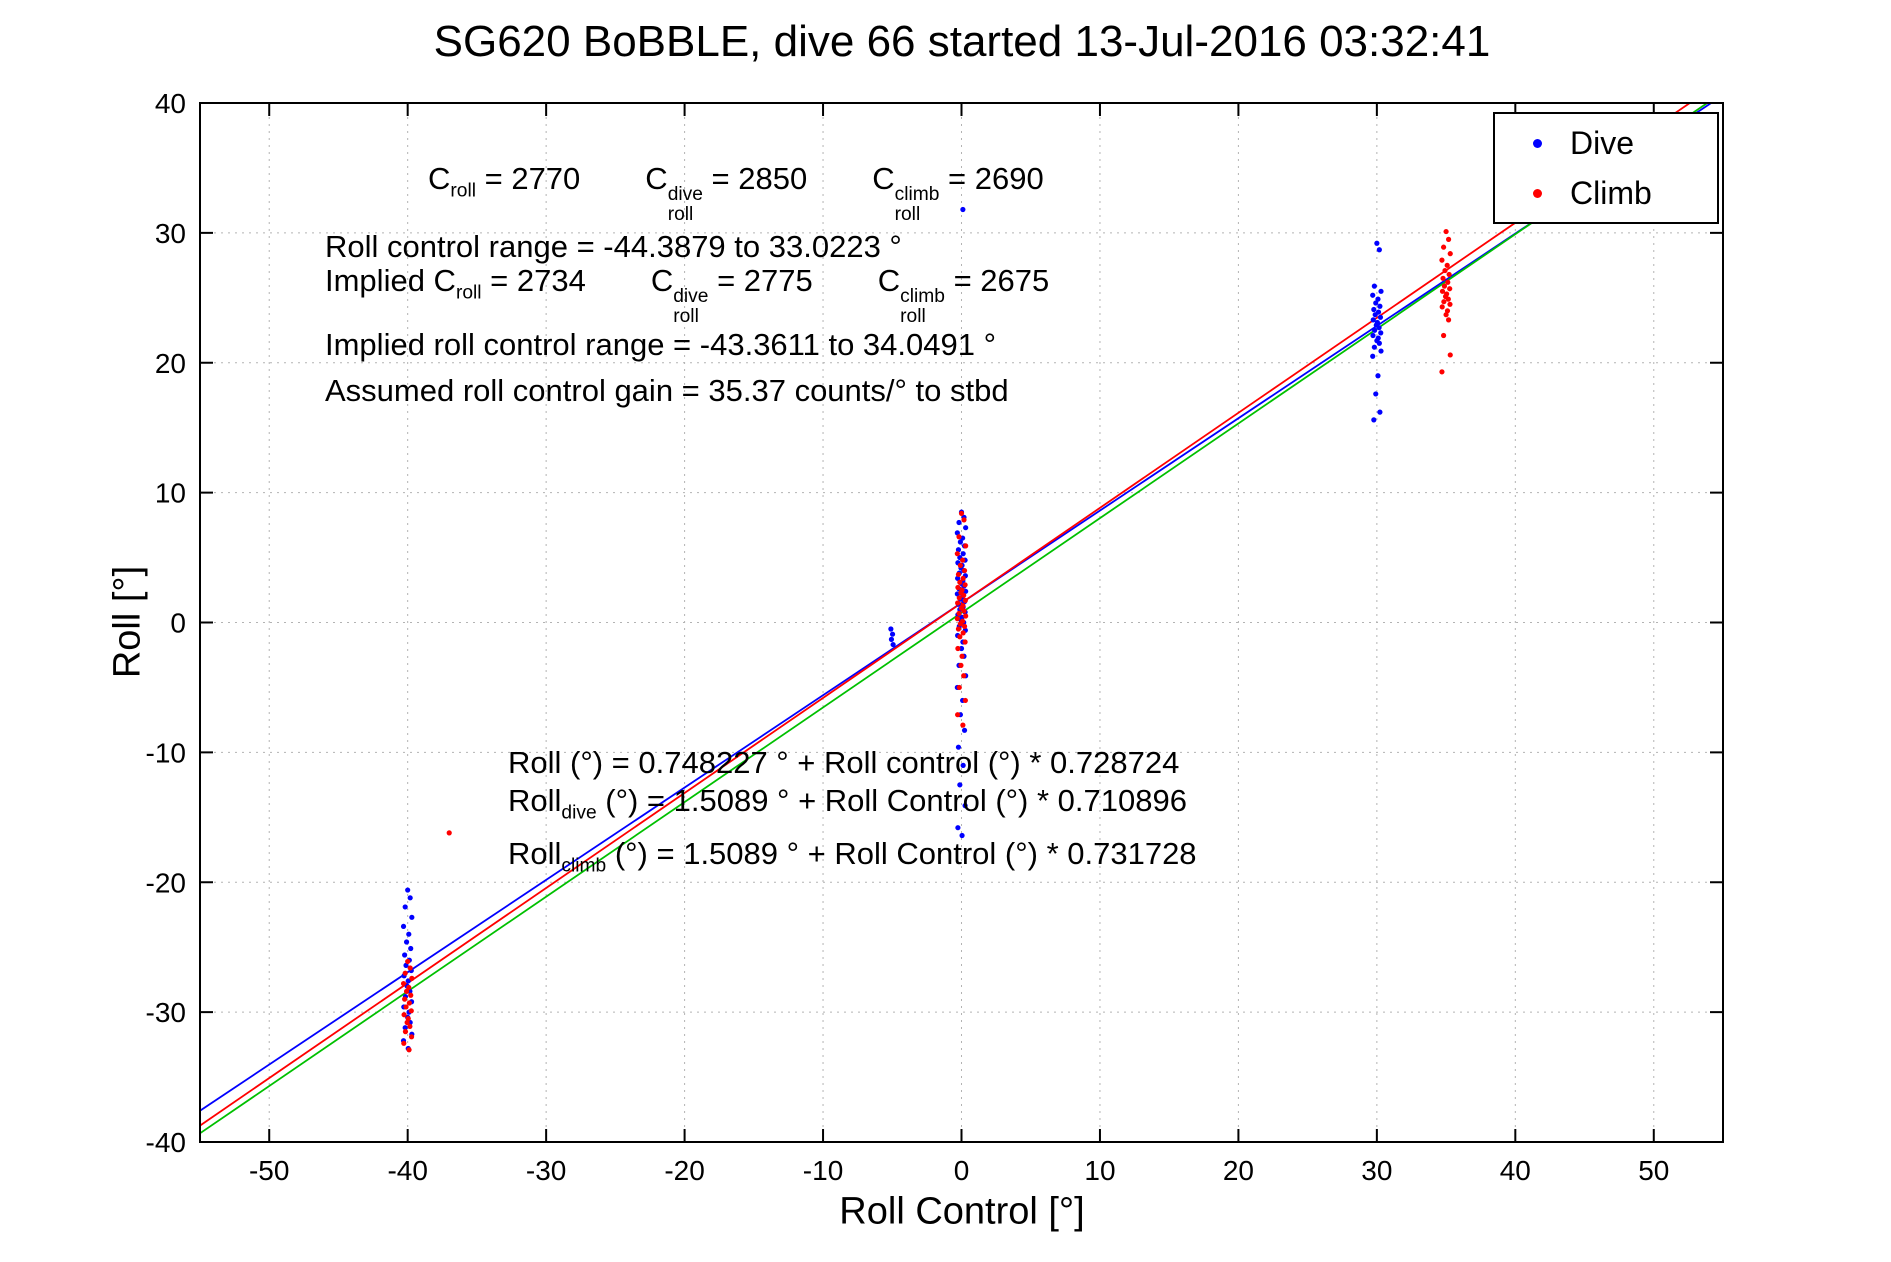  I want to click on climb-marker-icon, so click(1537, 193).